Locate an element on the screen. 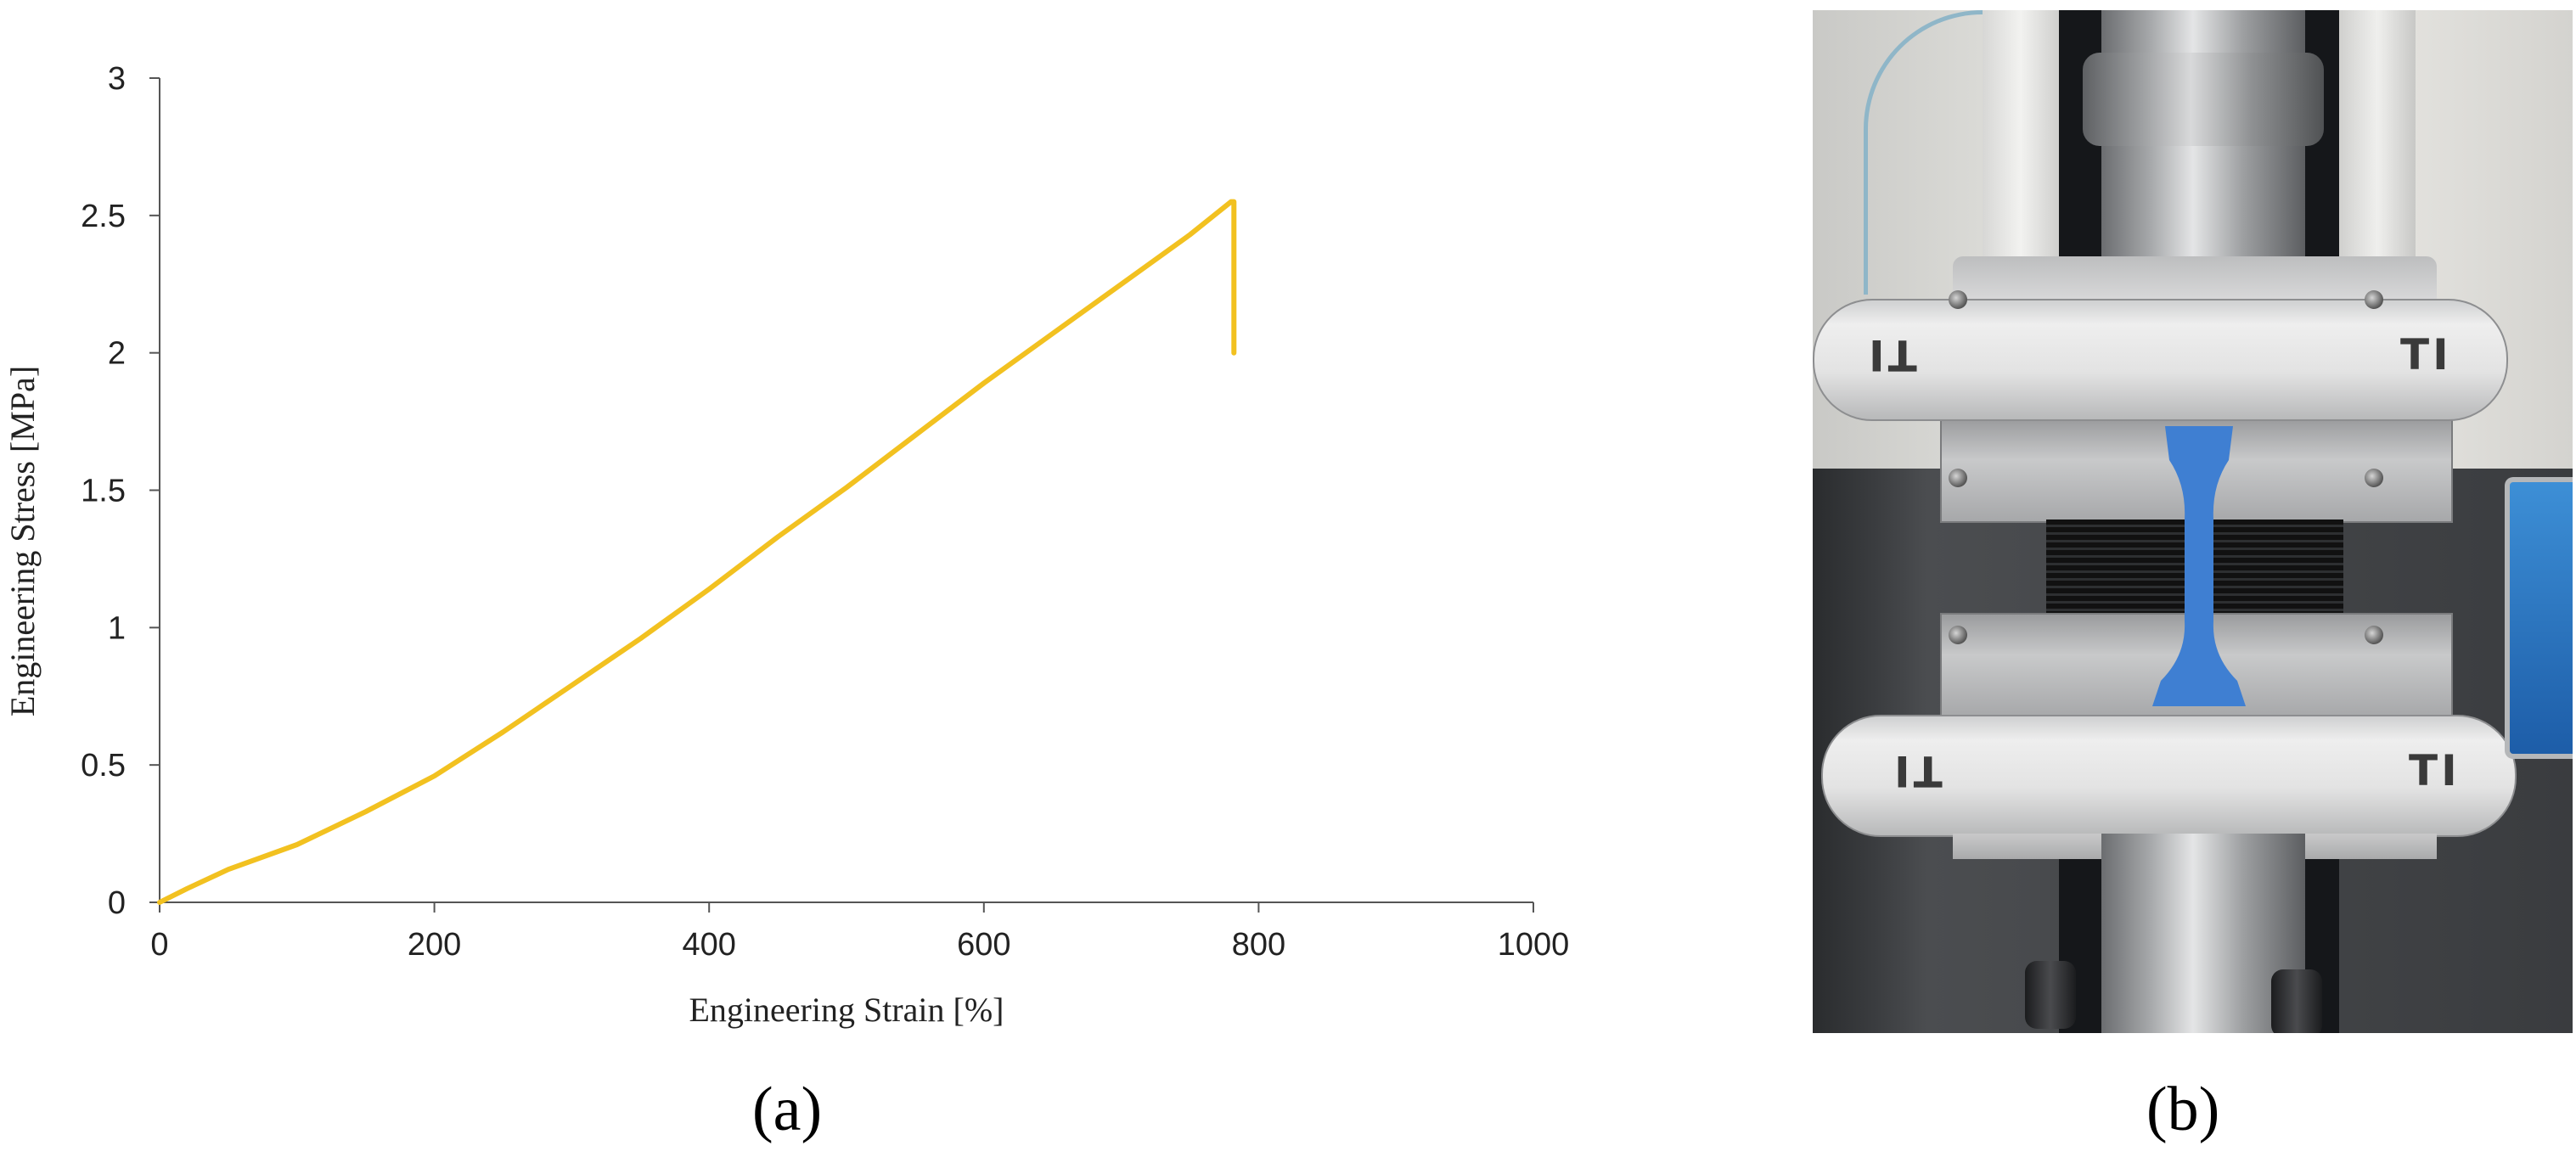  y-tick-label: 1 is located at coordinates (117, 628).